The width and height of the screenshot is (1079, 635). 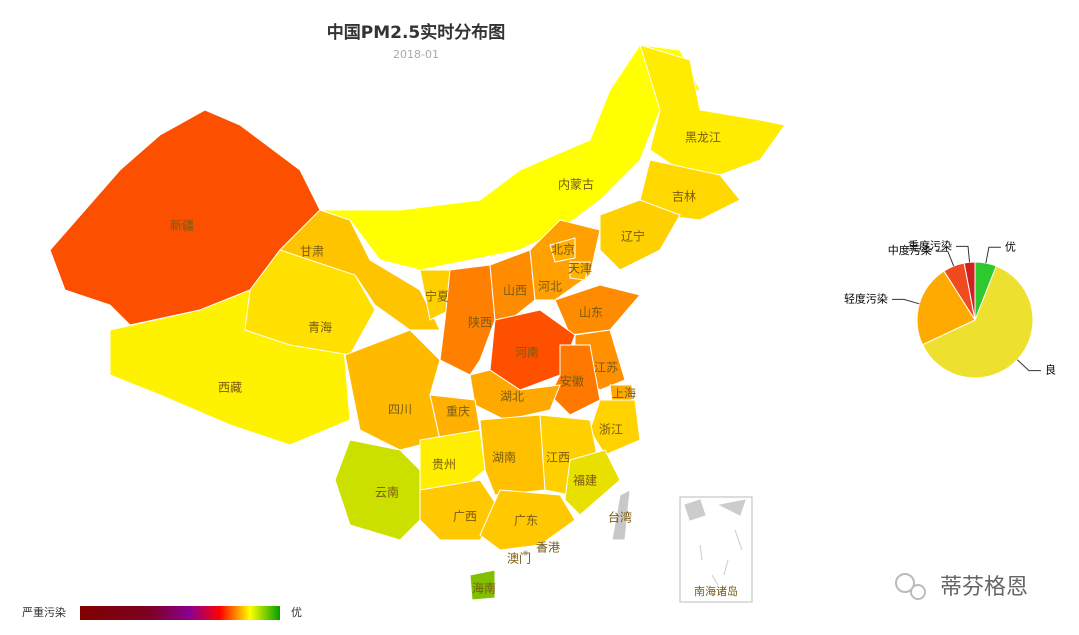 What do you see at coordinates (716, 591) in the screenshot?
I see `south-sea-label: 南海诸岛` at bounding box center [716, 591].